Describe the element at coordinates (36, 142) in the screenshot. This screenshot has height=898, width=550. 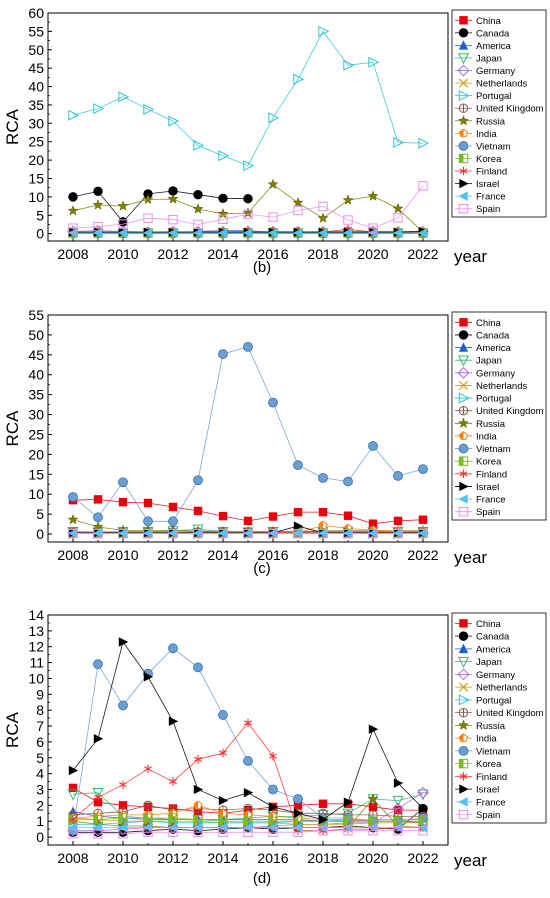
I see `y-tick-label: 25` at that location.